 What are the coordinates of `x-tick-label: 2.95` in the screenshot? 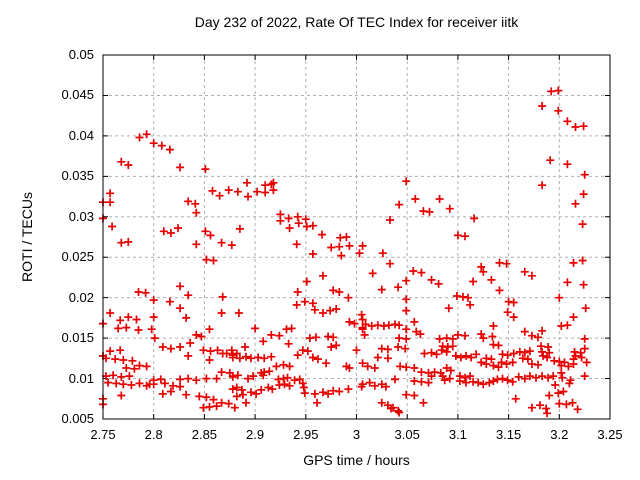 It's located at (306, 434).